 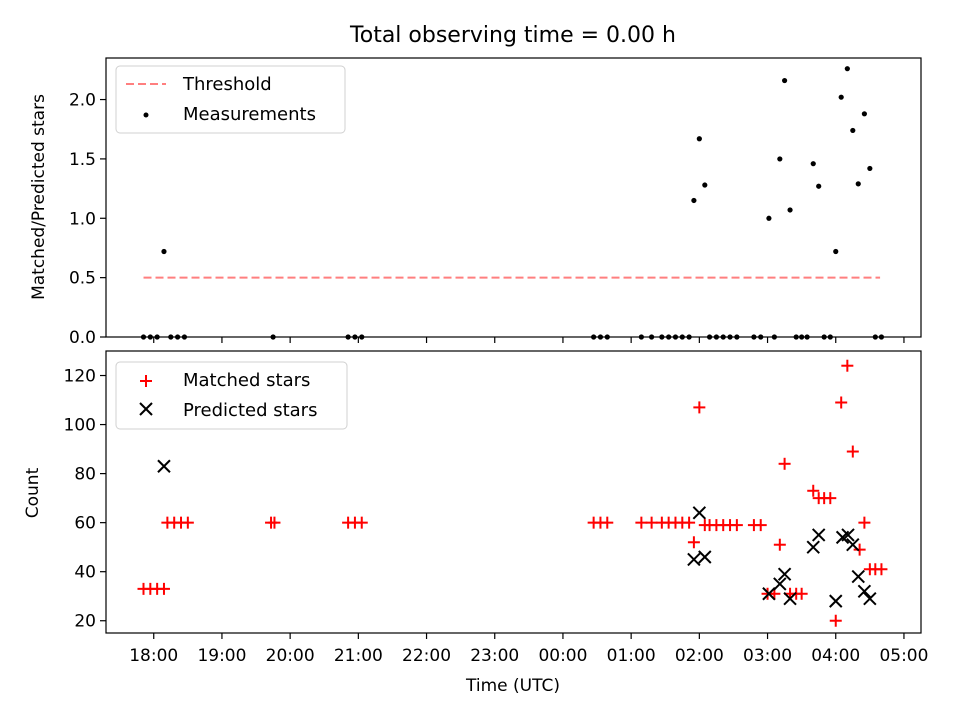 I want to click on legend-measurement-label: Measurements, so click(x=249, y=114).